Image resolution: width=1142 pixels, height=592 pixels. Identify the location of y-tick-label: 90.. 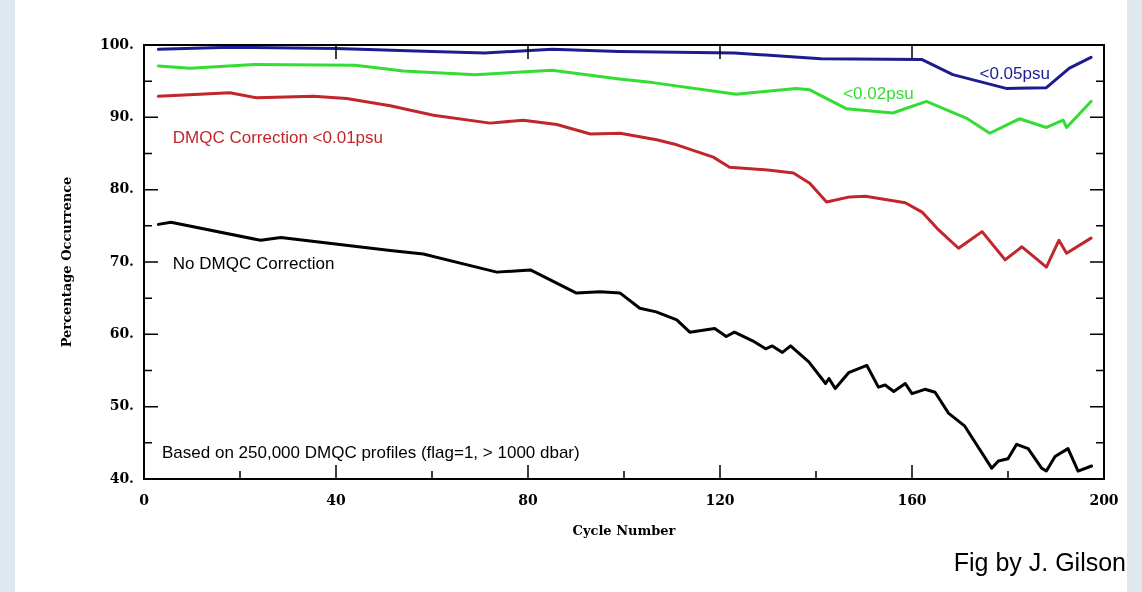
(121, 115).